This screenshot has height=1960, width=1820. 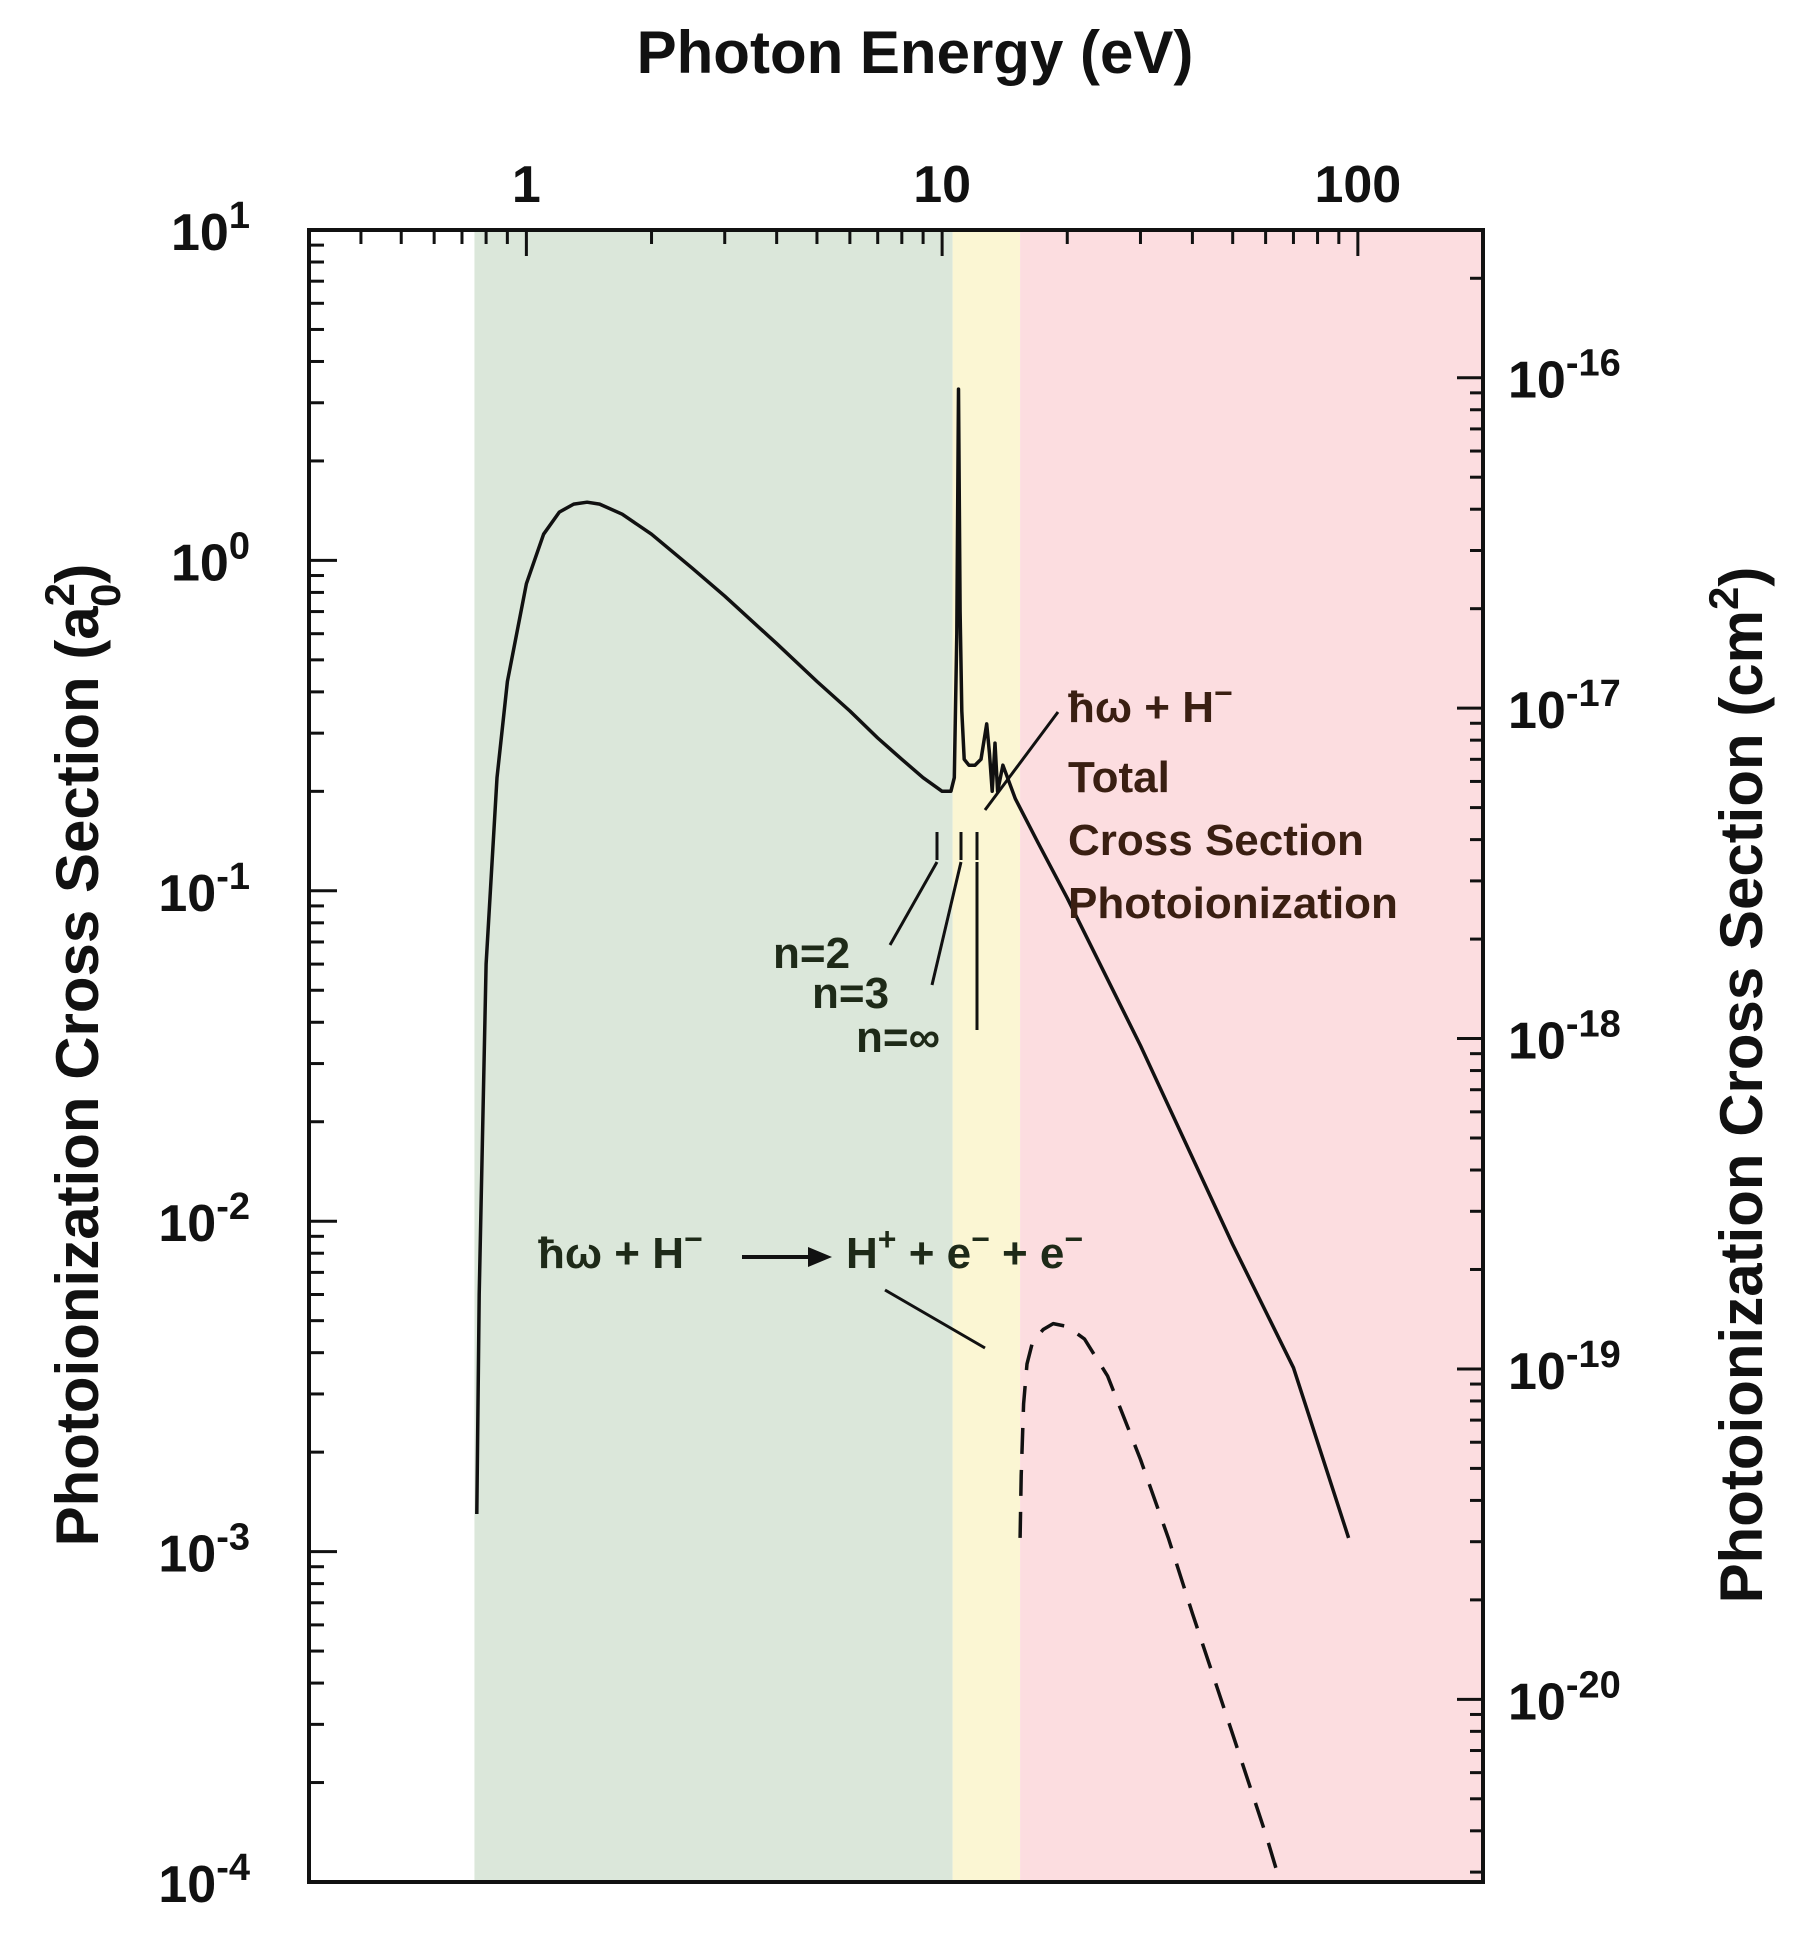 What do you see at coordinates (204, 1550) in the screenshot?
I see `y-left-tick-label: 10⁻³` at bounding box center [204, 1550].